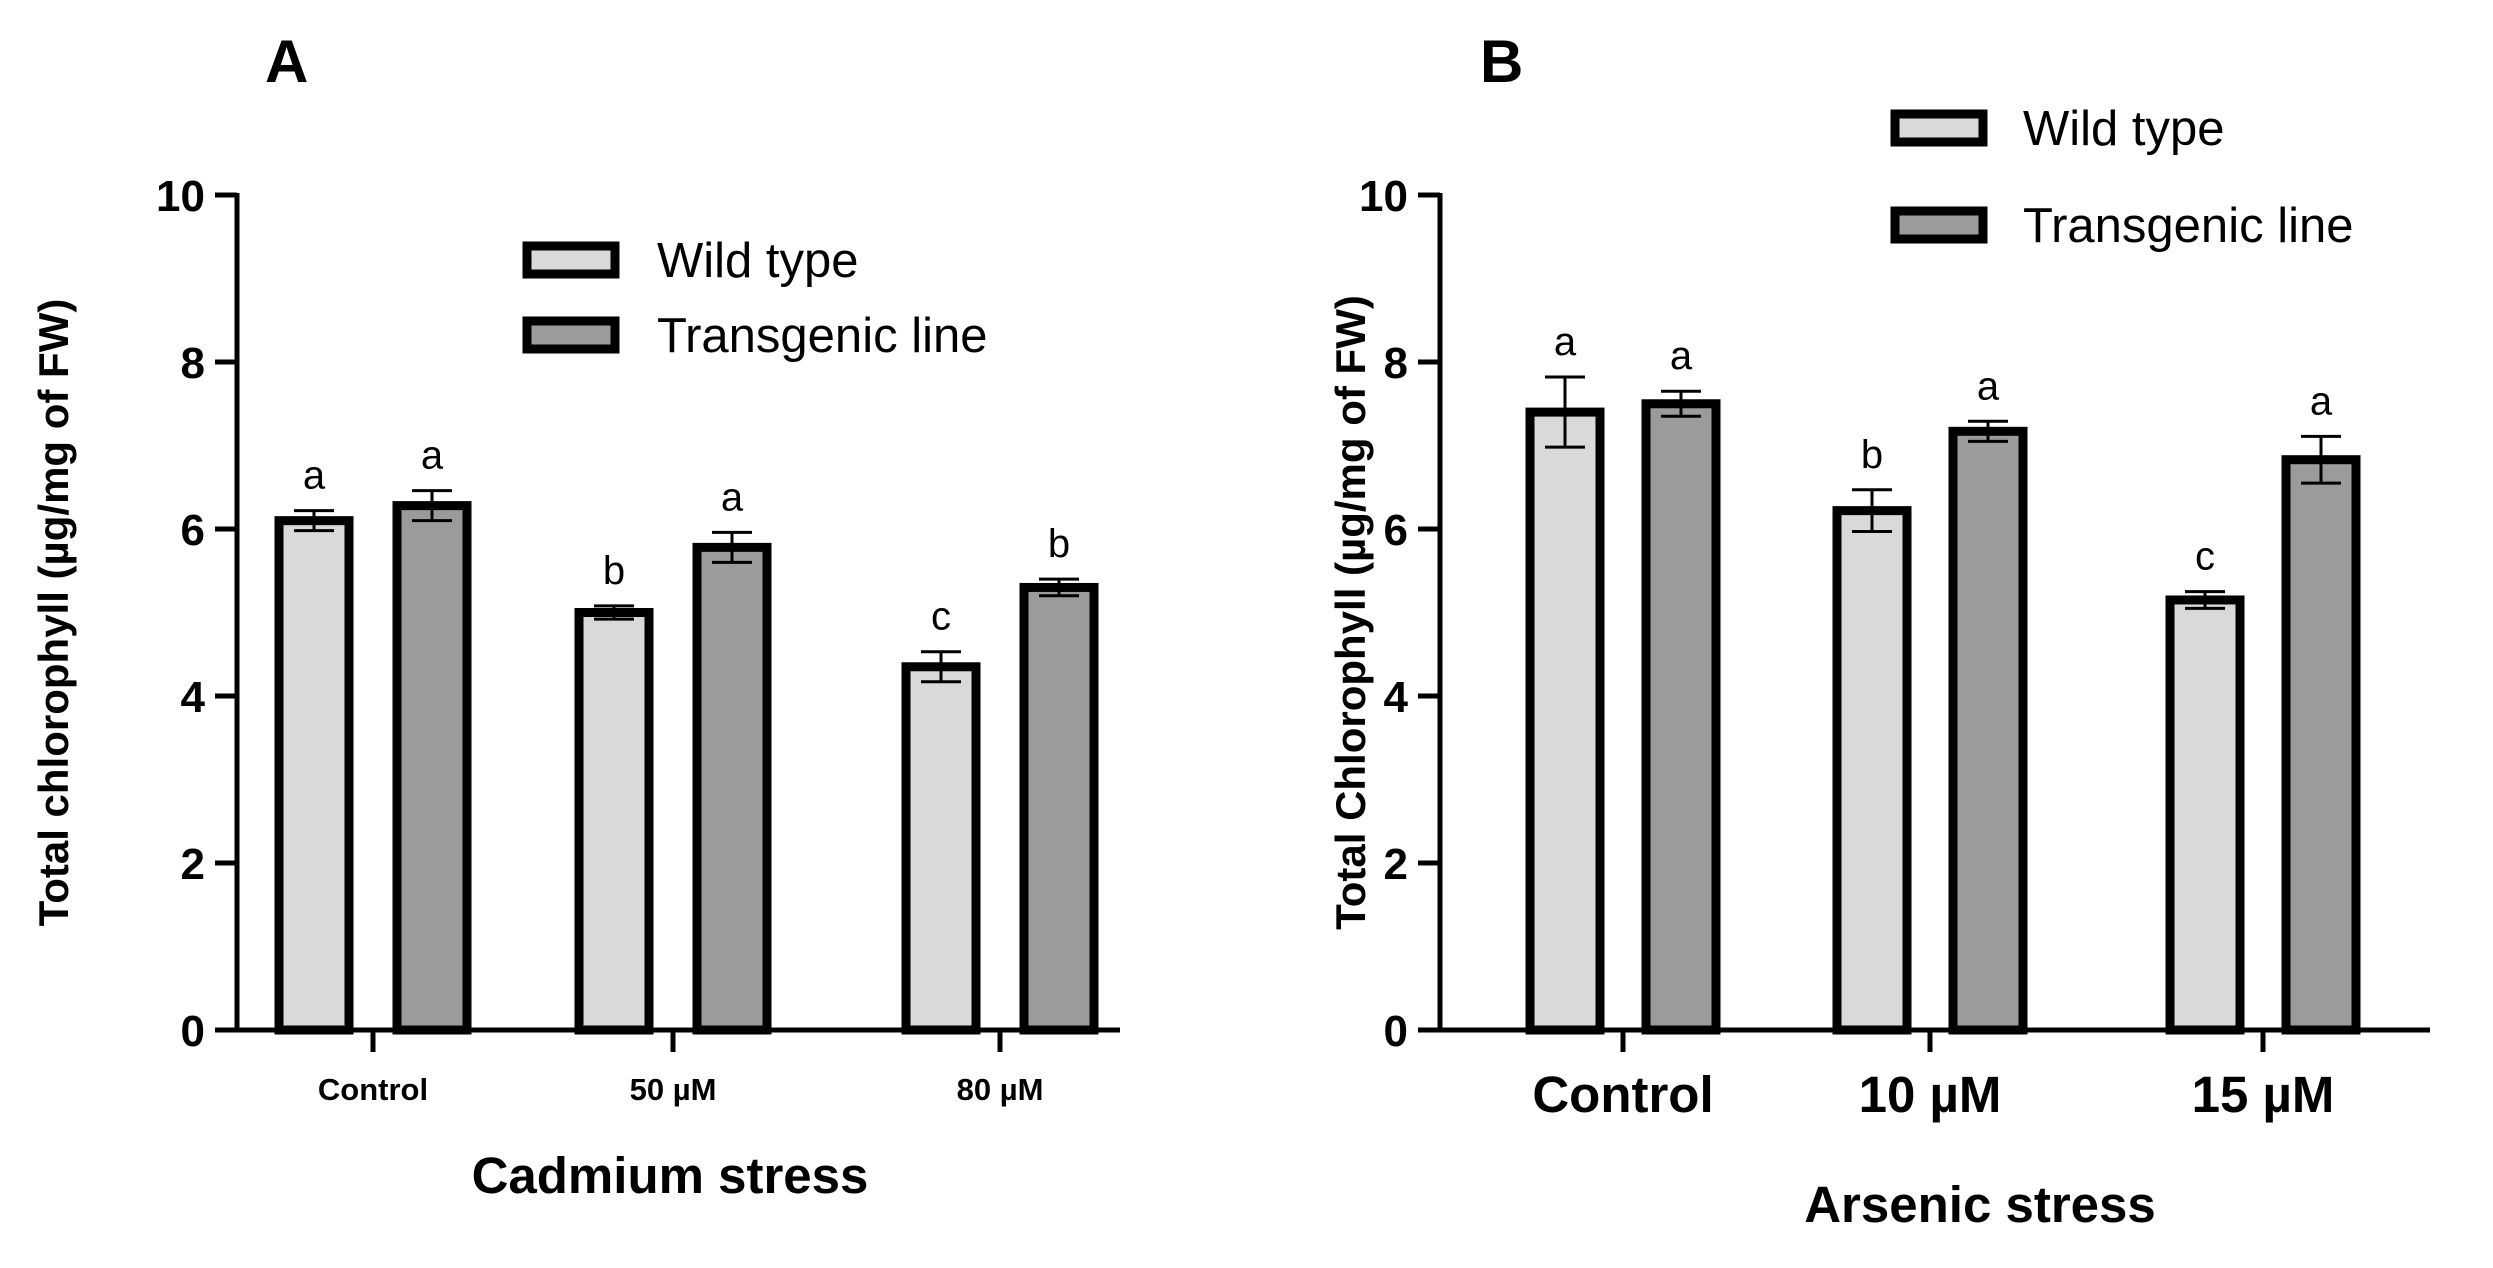 This screenshot has width=2493, height=1268. What do you see at coordinates (53, 613) in the screenshot?
I see `y-axis-title: Total chlorophyll (µg/mg of FW)` at bounding box center [53, 613].